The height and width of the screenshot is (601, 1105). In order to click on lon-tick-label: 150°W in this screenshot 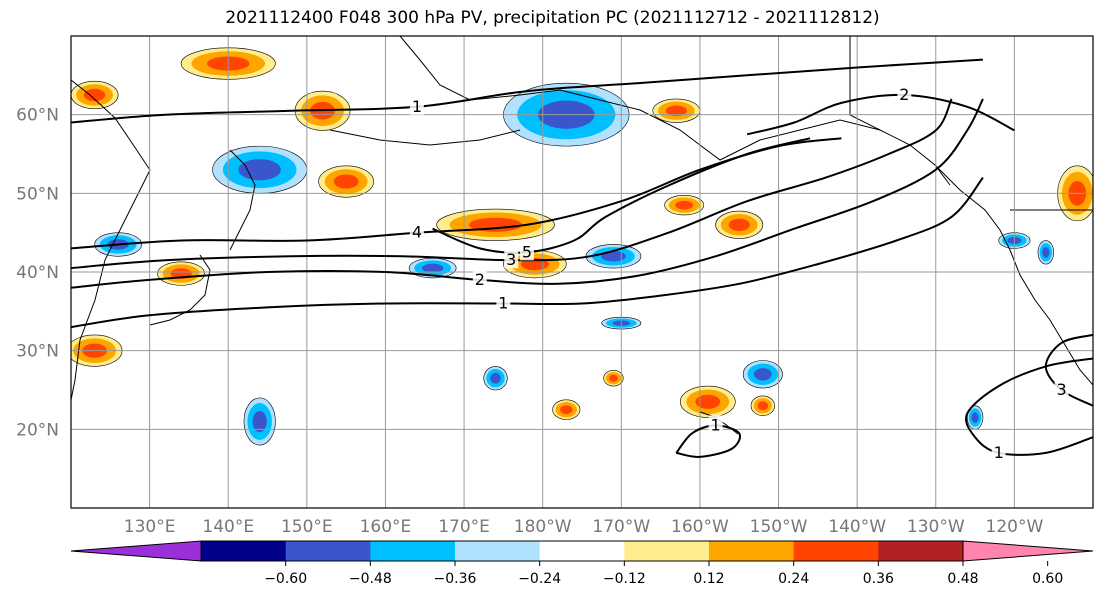, I will do `click(779, 527)`.